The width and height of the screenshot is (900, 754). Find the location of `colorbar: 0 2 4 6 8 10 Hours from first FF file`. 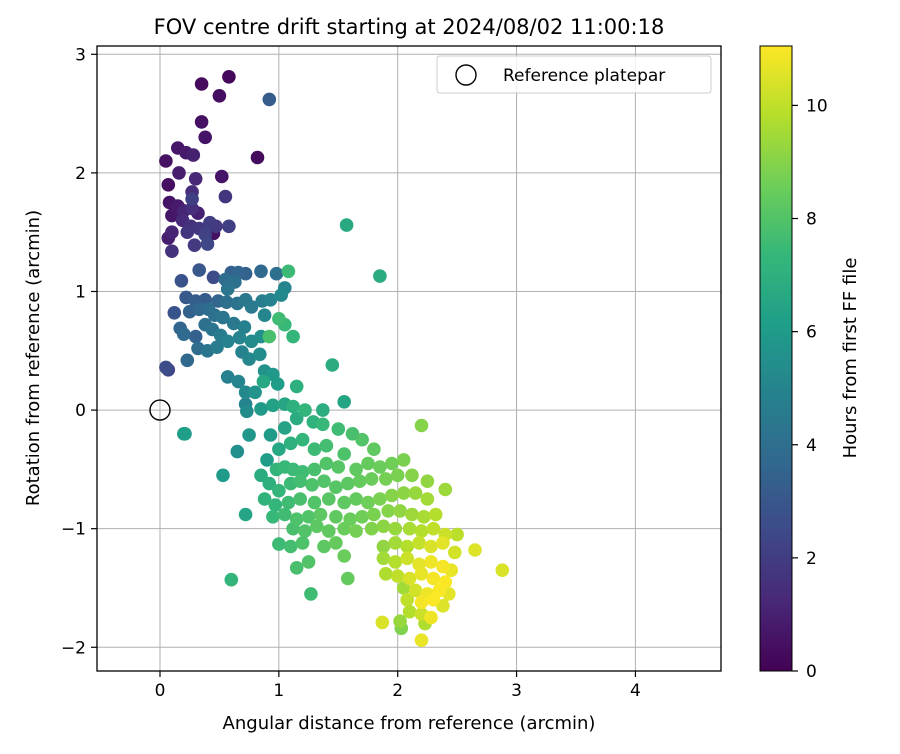

colorbar: 0 2 4 6 8 10 Hours from first FF file is located at coordinates (810, 363).